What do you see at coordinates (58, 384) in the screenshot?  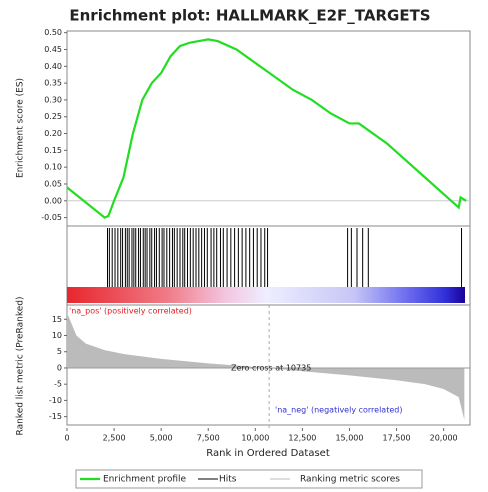 I see `y-tick-label: -5` at bounding box center [58, 384].